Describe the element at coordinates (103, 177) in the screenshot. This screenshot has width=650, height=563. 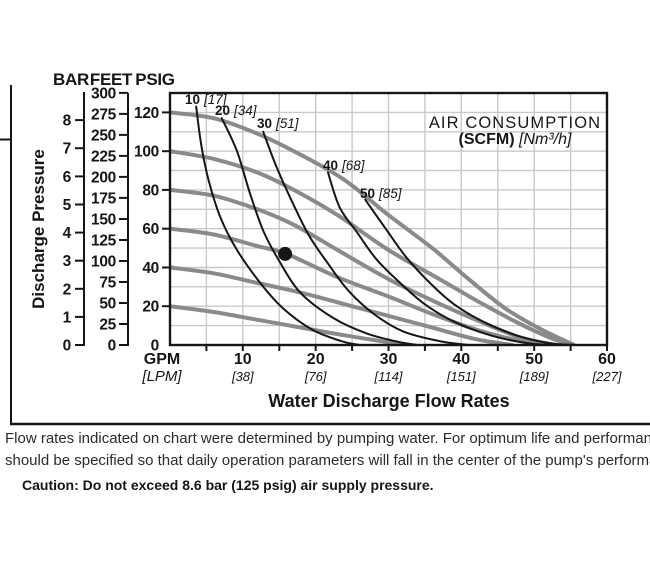
I see `feet-tick-label: 200` at that location.